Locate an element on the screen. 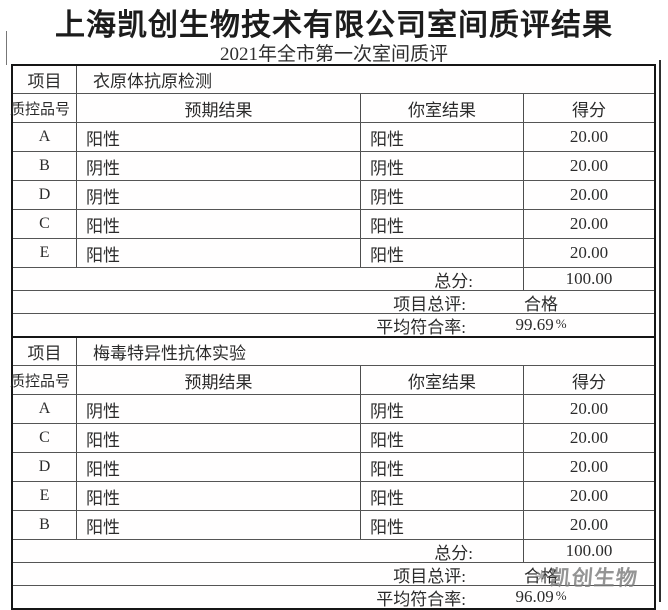  avg-rate-row: 平均符合率: 99.69% is located at coordinates (333, 325).